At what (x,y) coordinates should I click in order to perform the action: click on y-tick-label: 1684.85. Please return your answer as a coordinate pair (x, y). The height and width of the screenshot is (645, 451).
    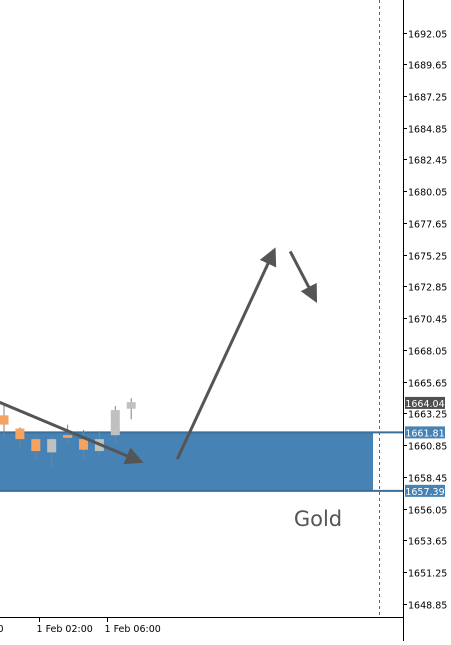
    Looking at the image, I should click on (427, 130).